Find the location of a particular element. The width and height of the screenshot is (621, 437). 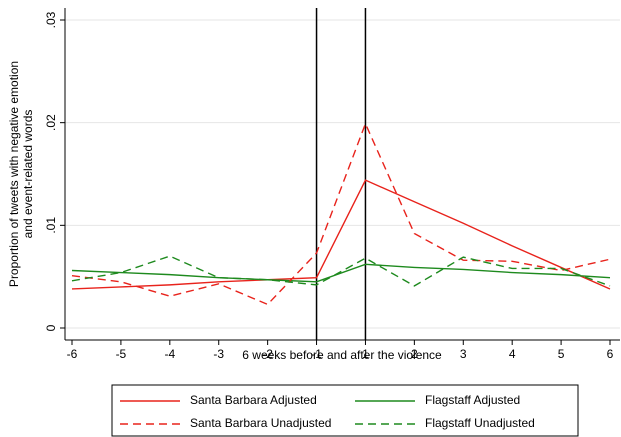

y-tick-label: .02 is located at coordinates (51, 122).